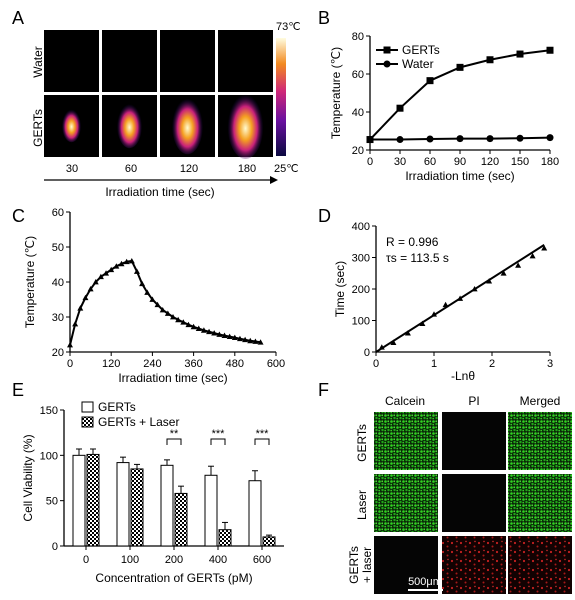 This screenshot has height=600, width=575. What do you see at coordinates (58, 318) in the screenshot?
I see `y-tick-label: 30` at bounding box center [58, 318].